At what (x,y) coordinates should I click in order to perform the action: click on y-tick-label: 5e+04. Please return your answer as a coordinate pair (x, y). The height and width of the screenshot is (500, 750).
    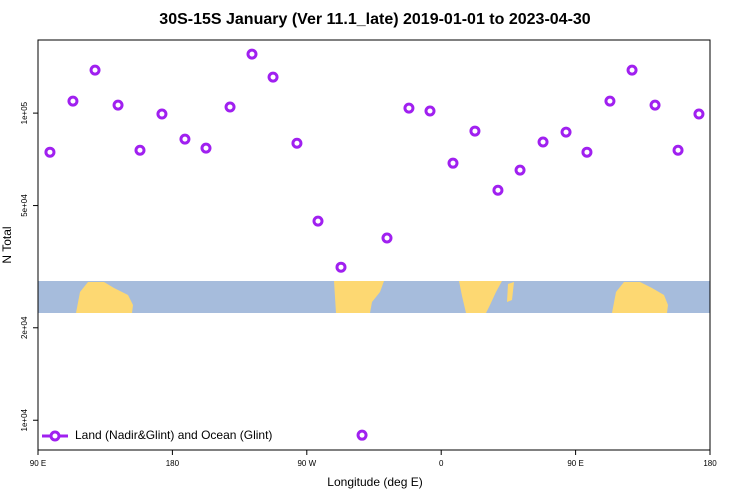
    Looking at the image, I should click on (24, 205).